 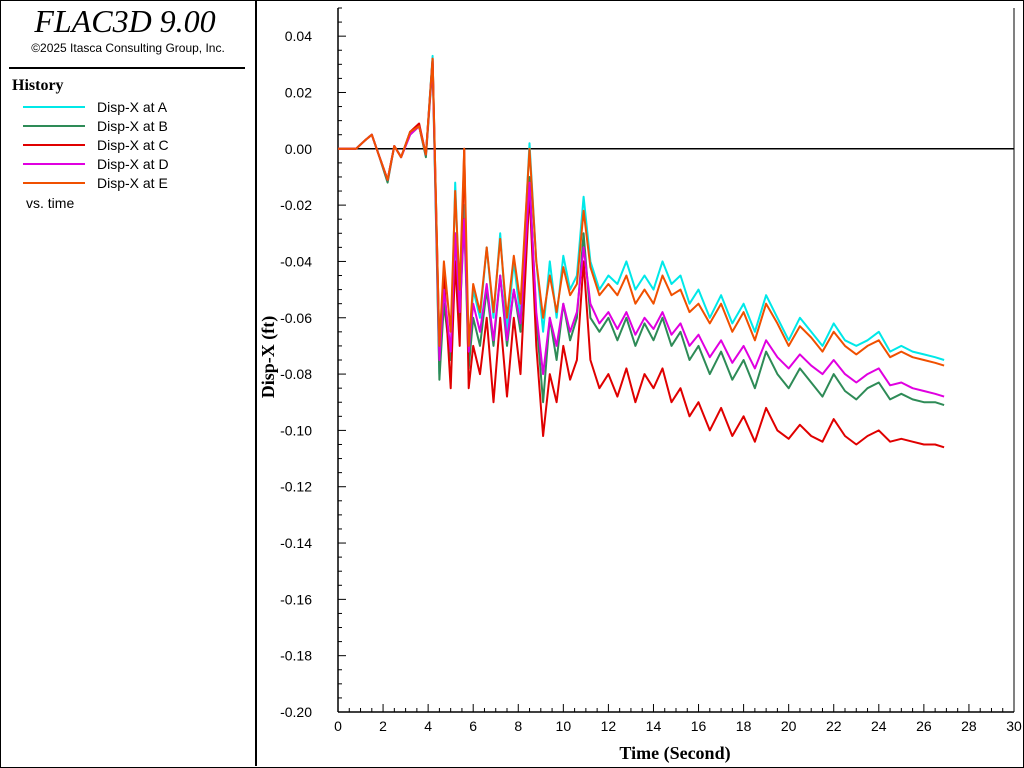 What do you see at coordinates (699, 726) in the screenshot?
I see `x-tick-label: 16` at bounding box center [699, 726].